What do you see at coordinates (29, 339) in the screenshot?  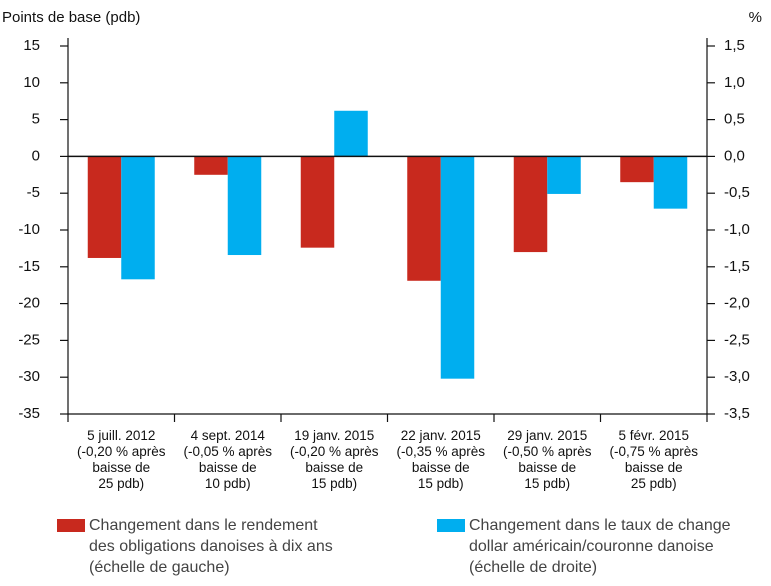 I see `y-tick-label: -25` at bounding box center [29, 339].